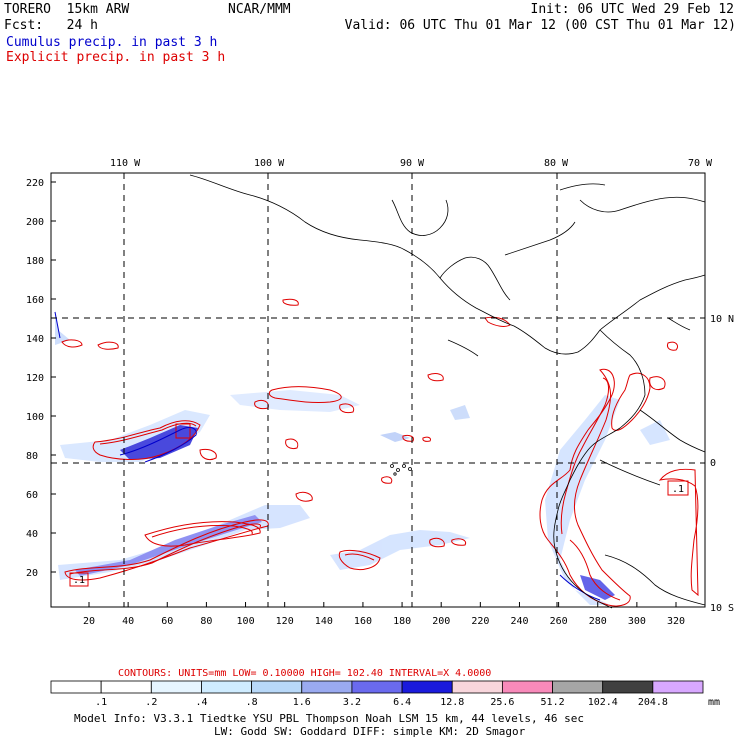 This screenshot has width=740, height=740. Describe the element at coordinates (32, 495) in the screenshot. I see `y-tick-label: 60` at that location.